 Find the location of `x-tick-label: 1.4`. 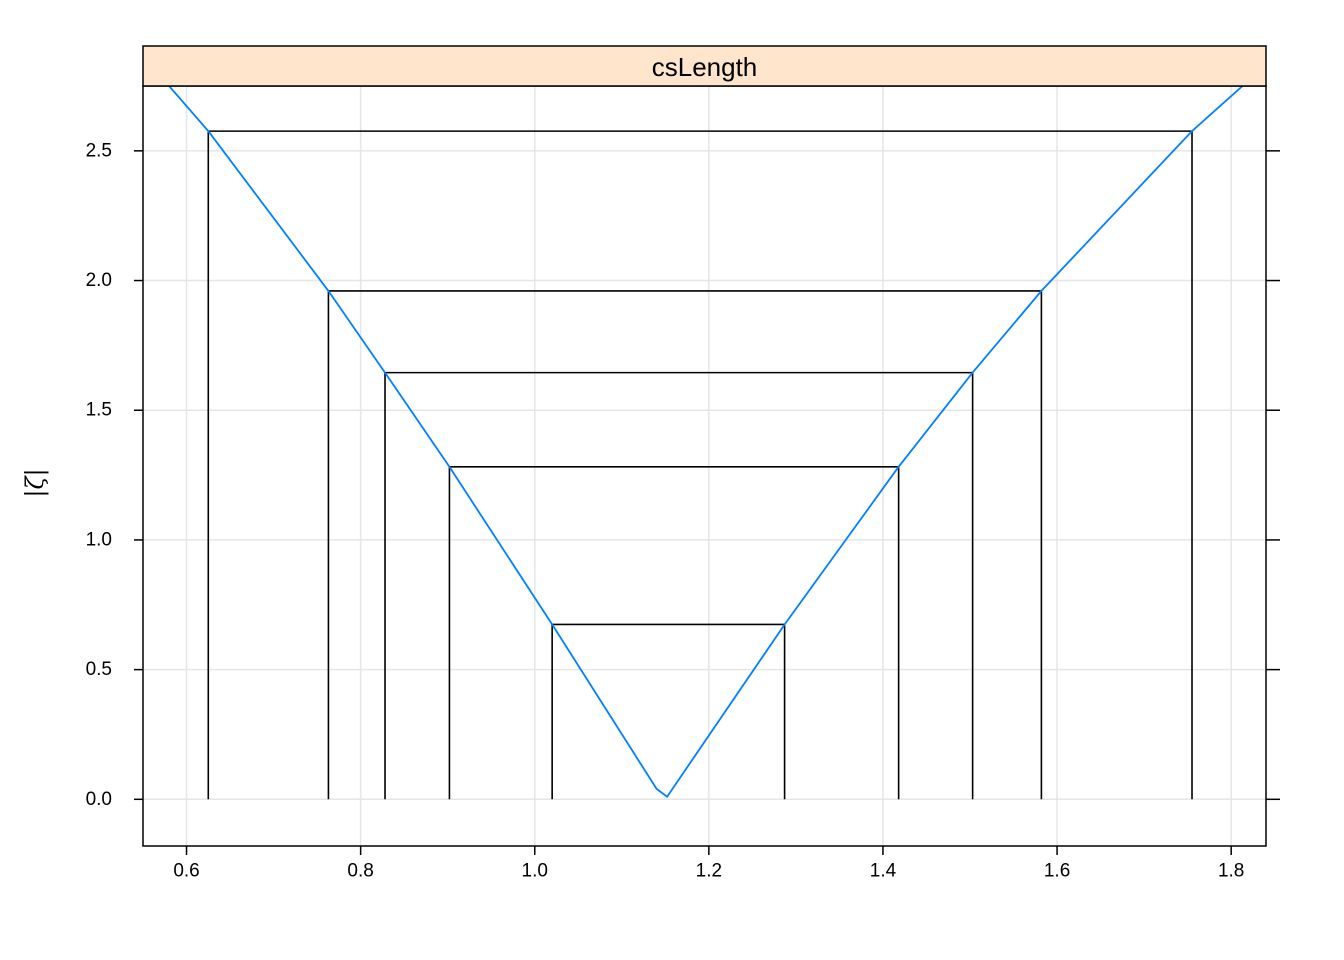

x-tick-label: 1.4 is located at coordinates (883, 871).